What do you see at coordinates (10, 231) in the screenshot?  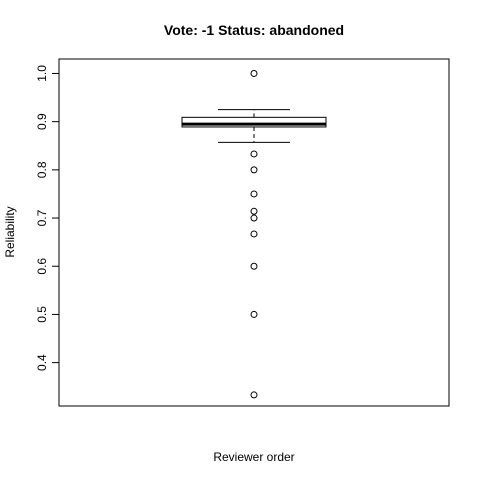 I see `y-axis-label: Reliability` at bounding box center [10, 231].